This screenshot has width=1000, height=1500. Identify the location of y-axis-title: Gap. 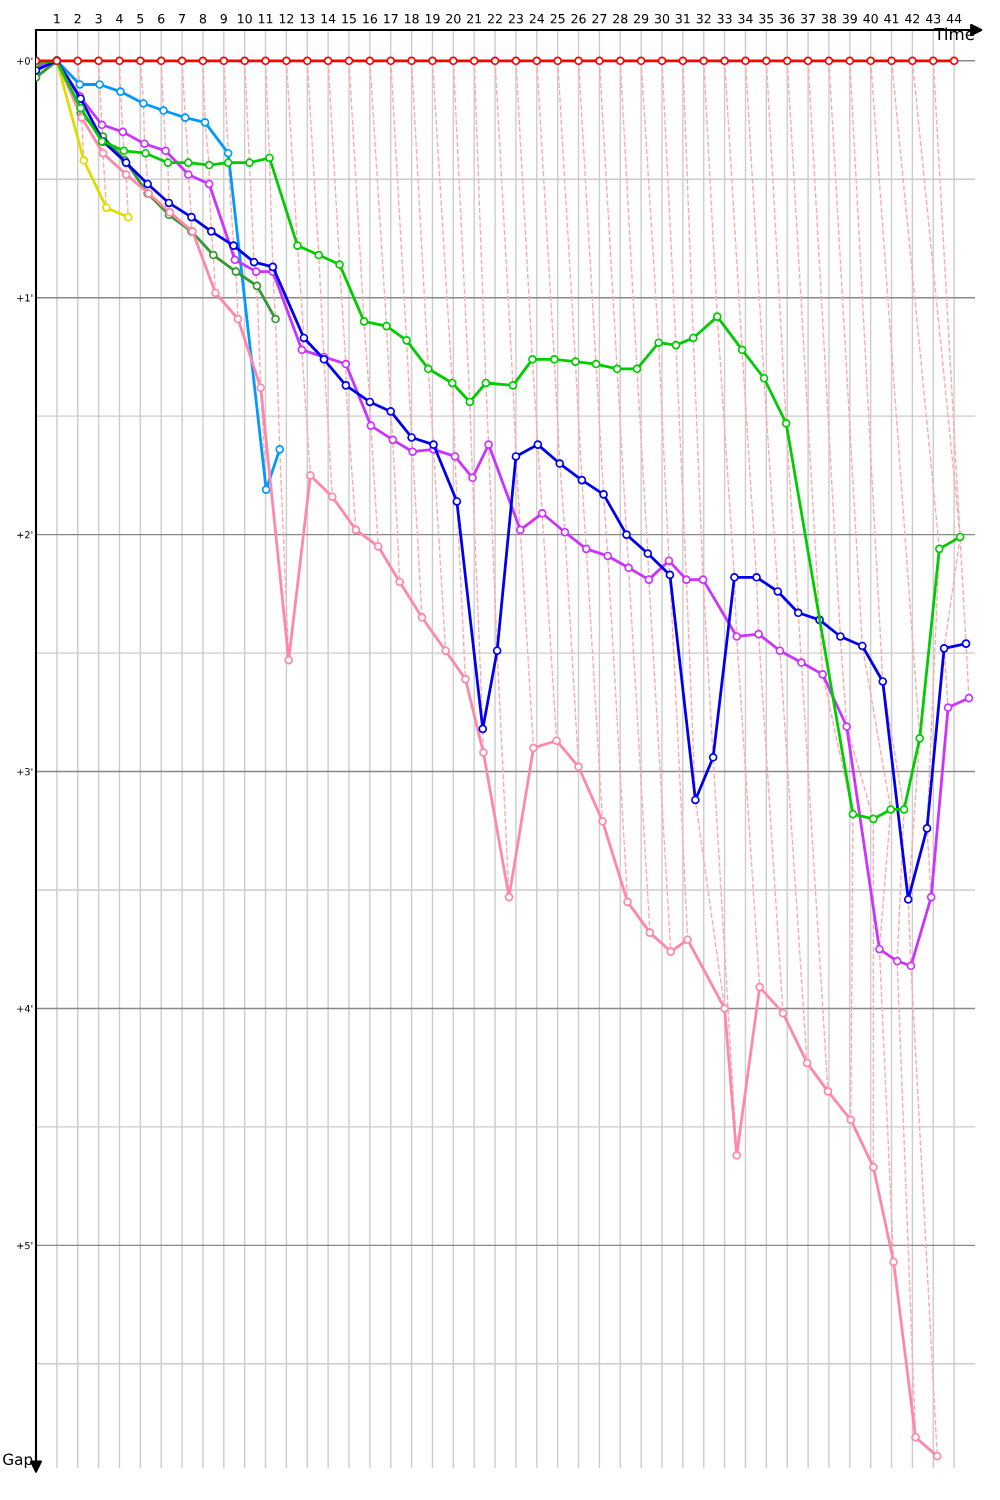
(18, 1461).